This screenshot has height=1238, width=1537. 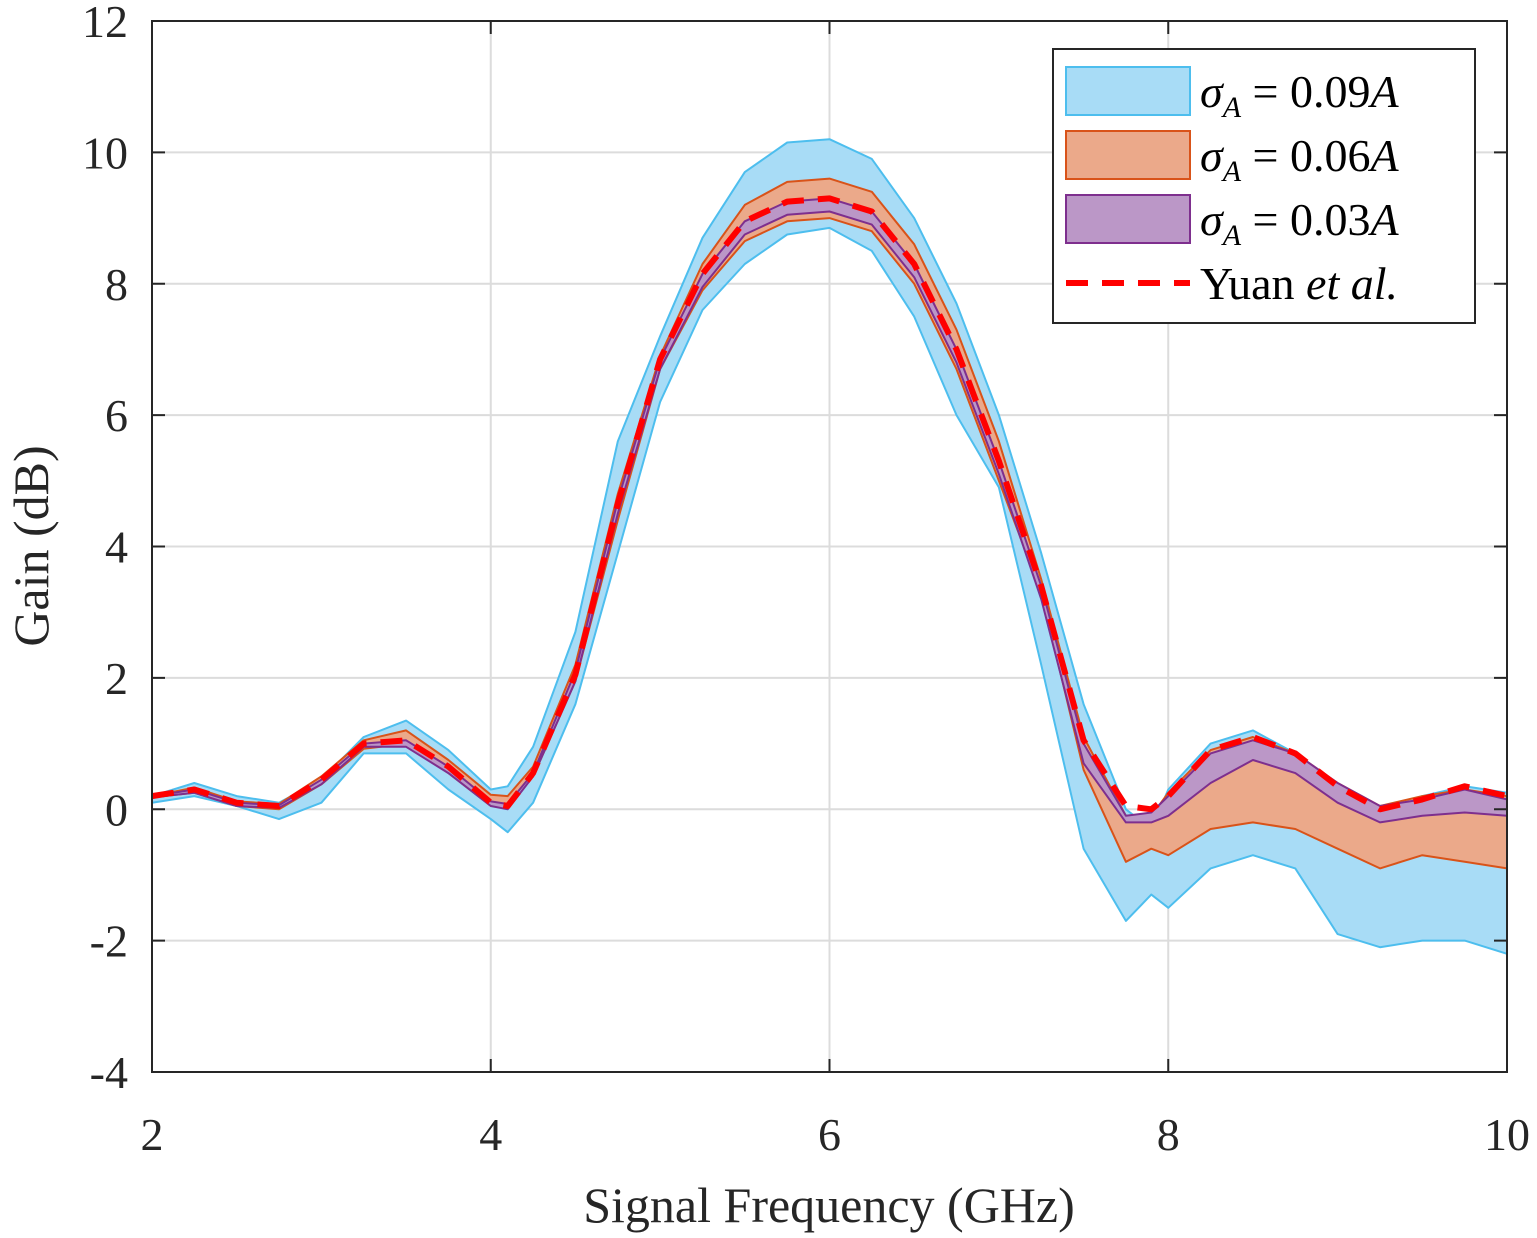 What do you see at coordinates (1299, 95) in the screenshot?
I see `legend-label-1: σA = 0.09A` at bounding box center [1299, 95].